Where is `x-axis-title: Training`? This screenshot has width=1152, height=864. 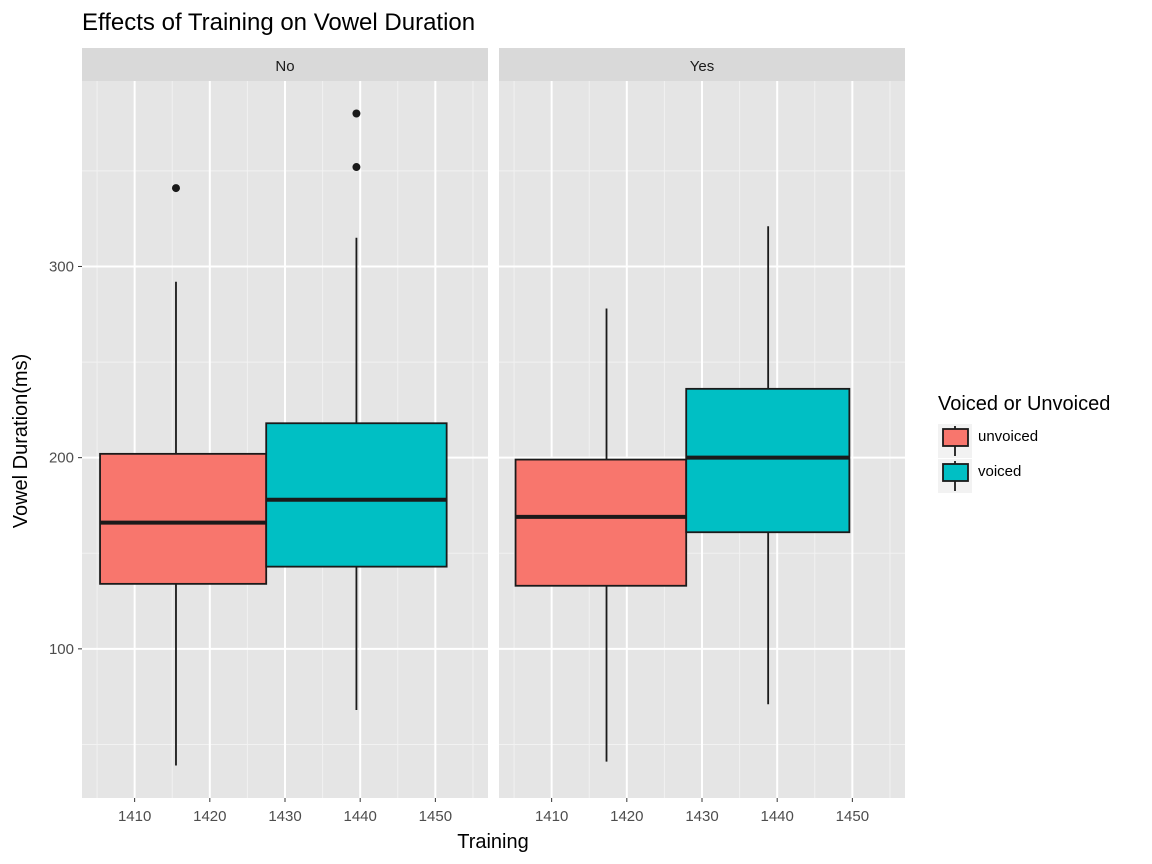
x-axis-title: Training is located at coordinates (493, 842).